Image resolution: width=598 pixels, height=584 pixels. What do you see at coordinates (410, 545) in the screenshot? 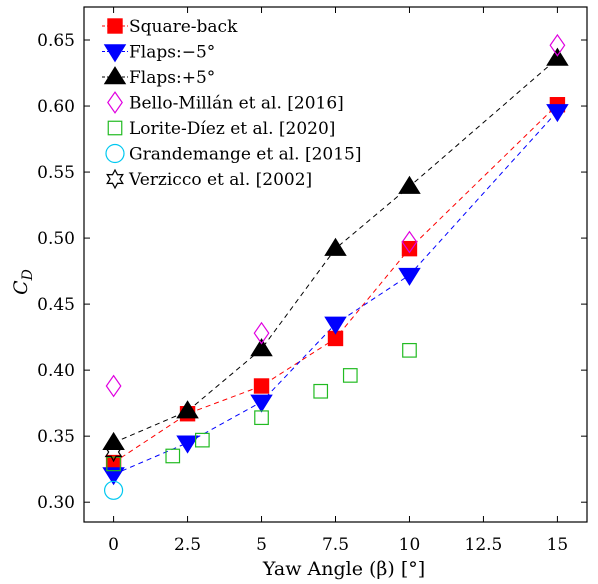
I see `x-tick-label: 10` at bounding box center [410, 545].